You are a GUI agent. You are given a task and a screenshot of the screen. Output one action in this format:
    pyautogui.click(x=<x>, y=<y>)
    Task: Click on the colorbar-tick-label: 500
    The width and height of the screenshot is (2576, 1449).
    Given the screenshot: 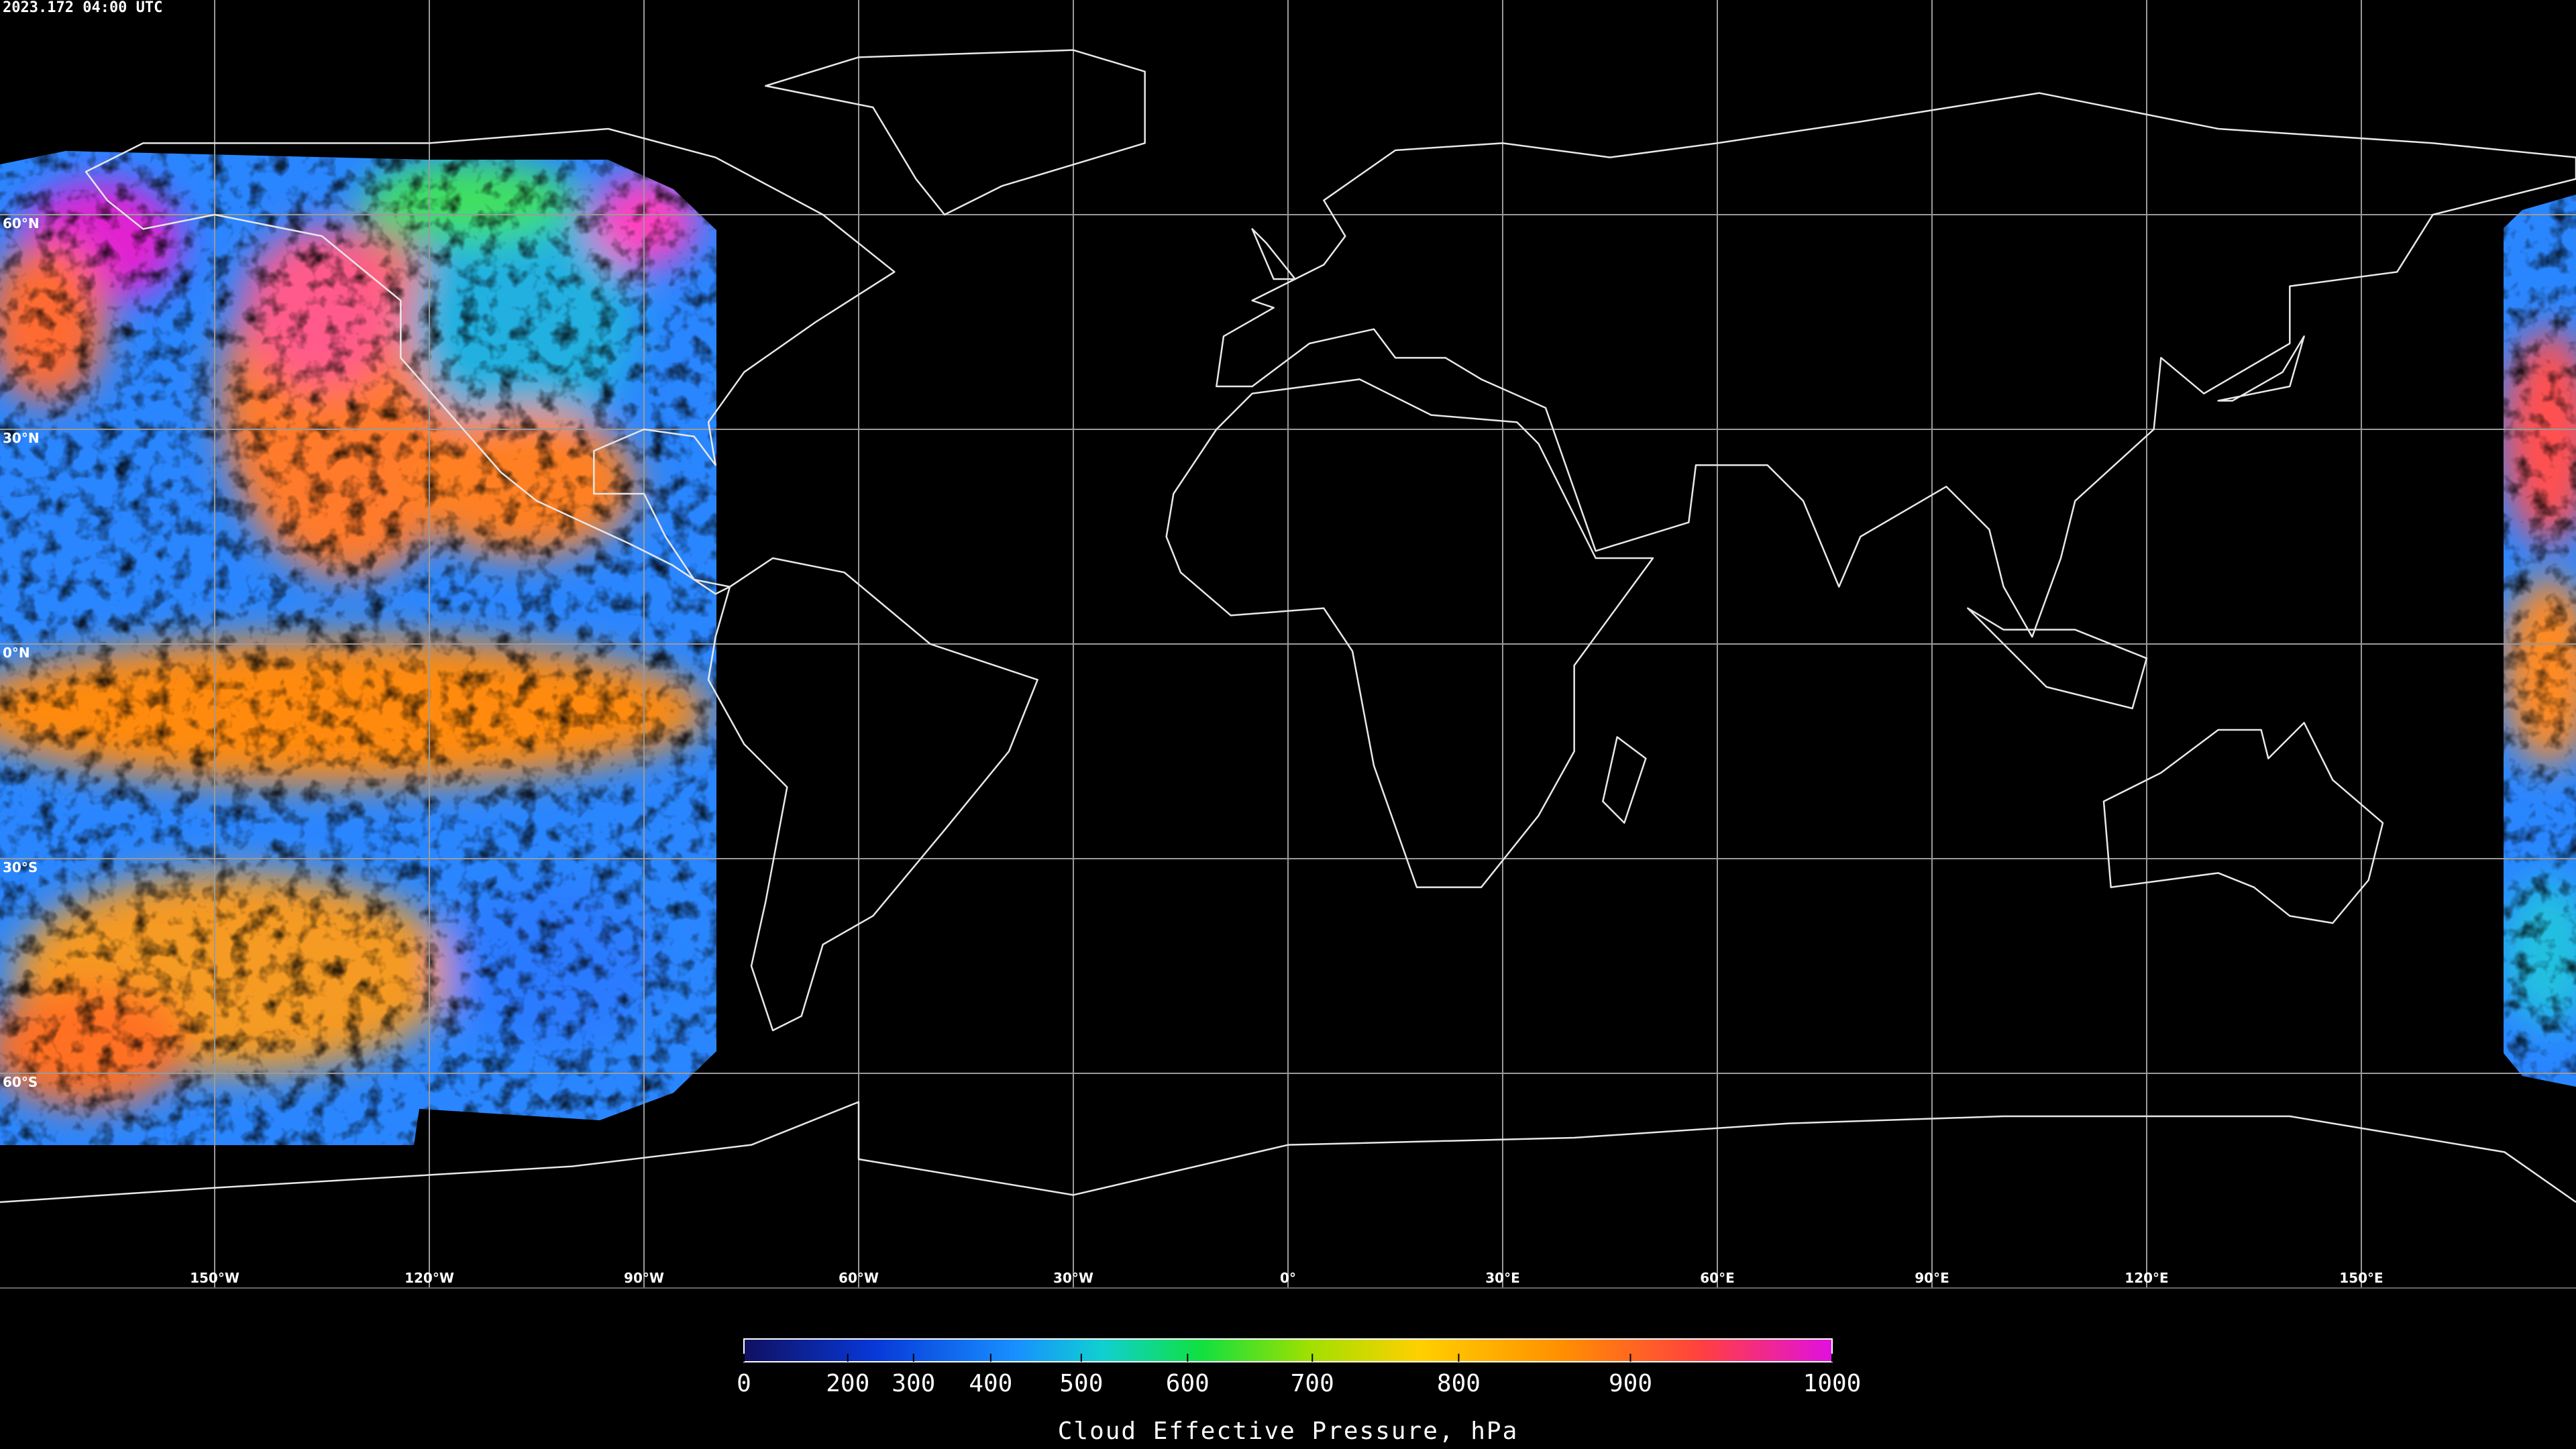 What is the action you would take?
    pyautogui.click(x=1081, y=1383)
    